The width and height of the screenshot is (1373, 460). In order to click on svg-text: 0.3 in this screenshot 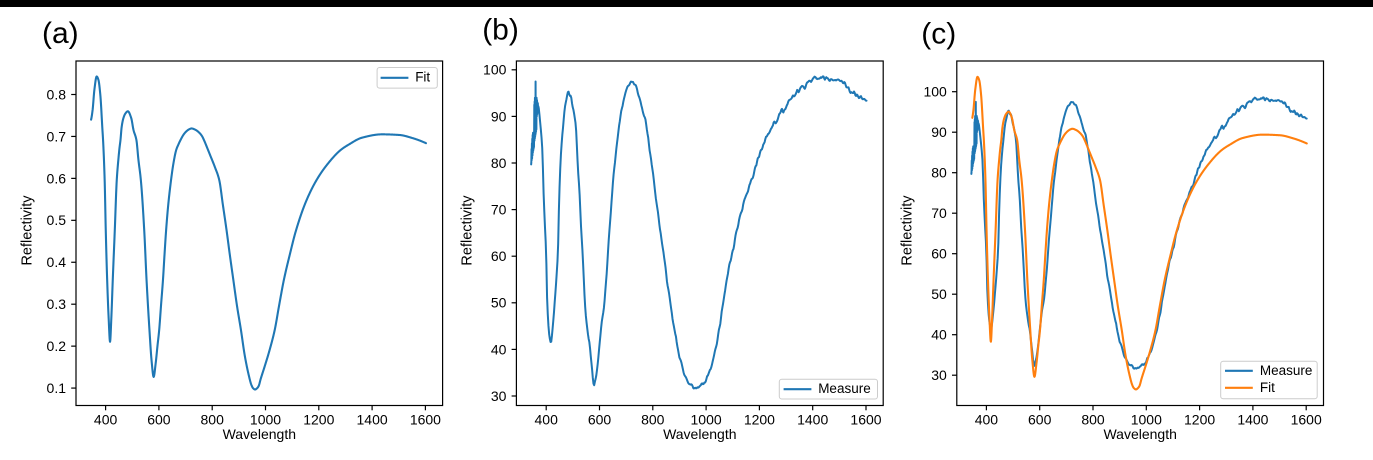, I will do `click(57, 304)`.